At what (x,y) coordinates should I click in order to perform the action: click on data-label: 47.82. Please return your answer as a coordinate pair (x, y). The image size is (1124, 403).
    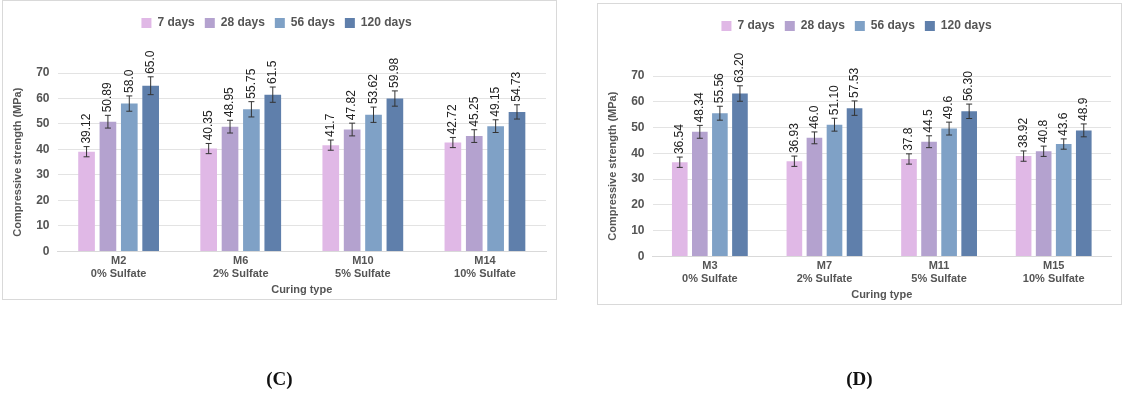
    Looking at the image, I should click on (351, 105).